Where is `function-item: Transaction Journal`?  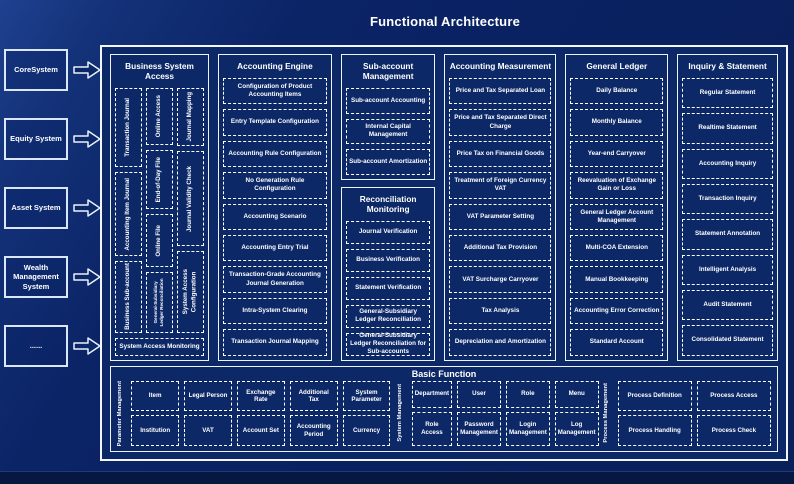
function-item: Transaction Journal is located at coordinates (128, 127).